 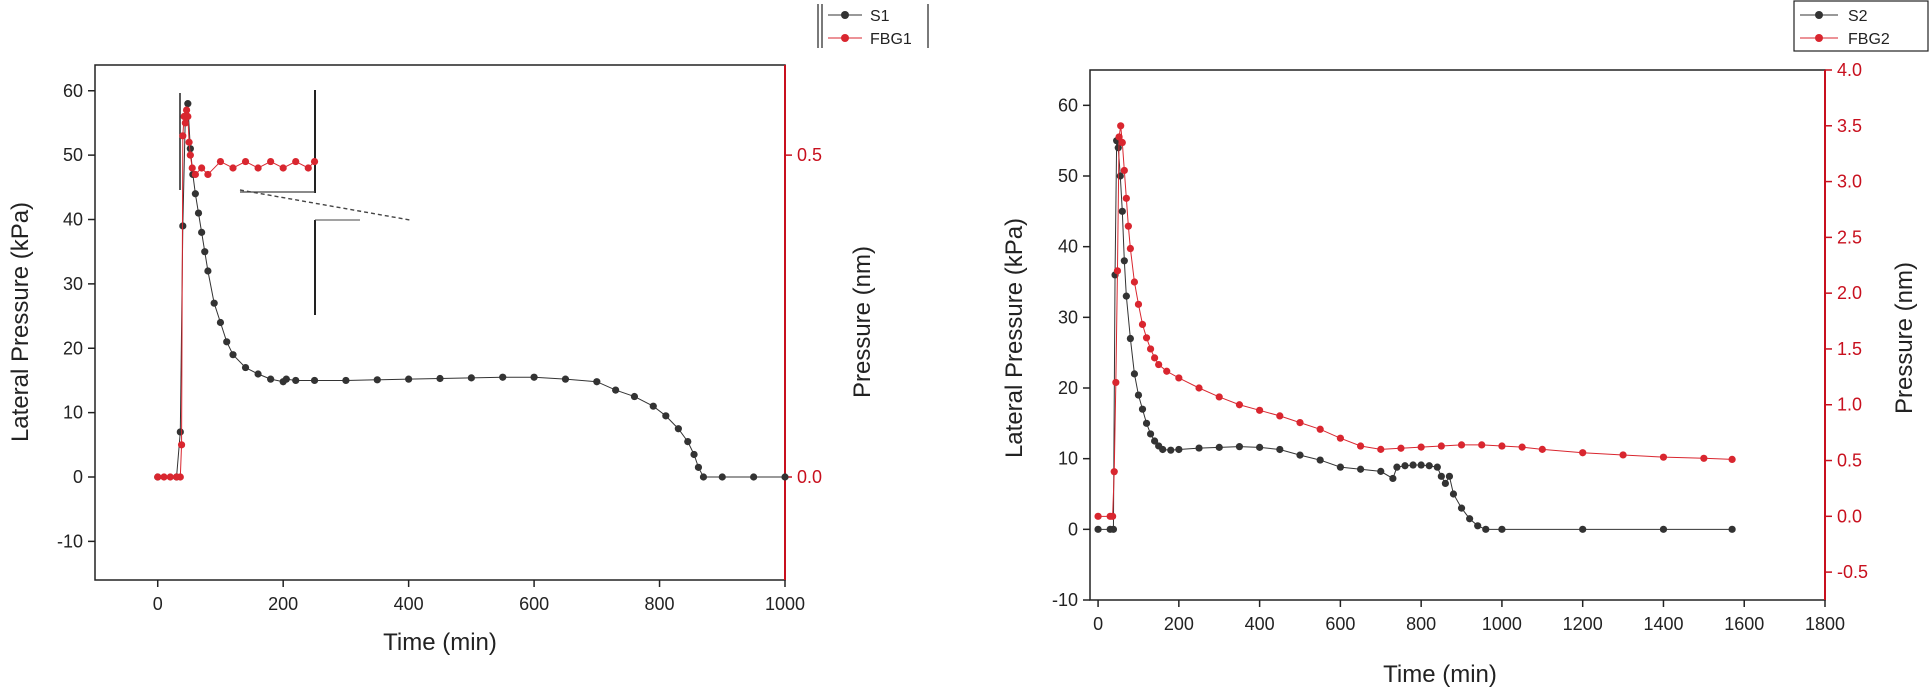 I want to click on y-tick-label-right: -0.5, so click(x=1852, y=572).